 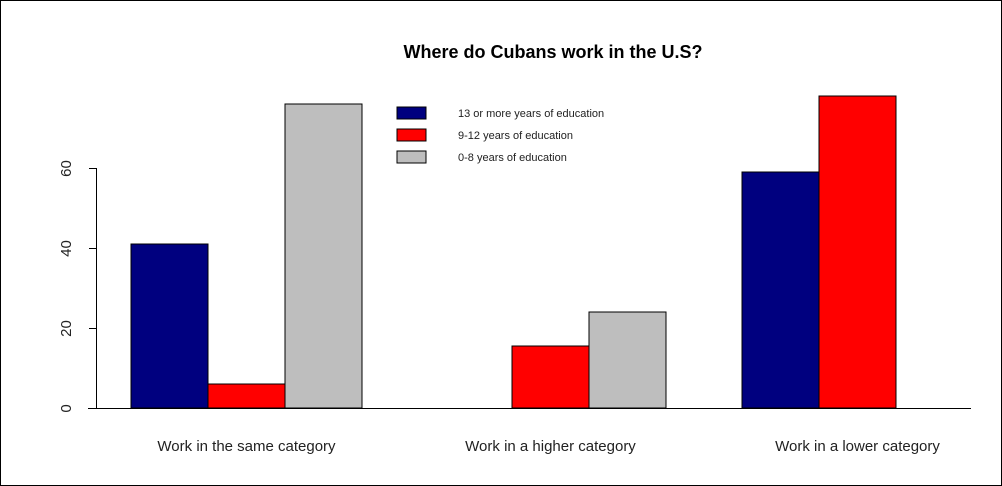 I want to click on legend-label-3: 0-8 years of education, so click(x=512, y=158).